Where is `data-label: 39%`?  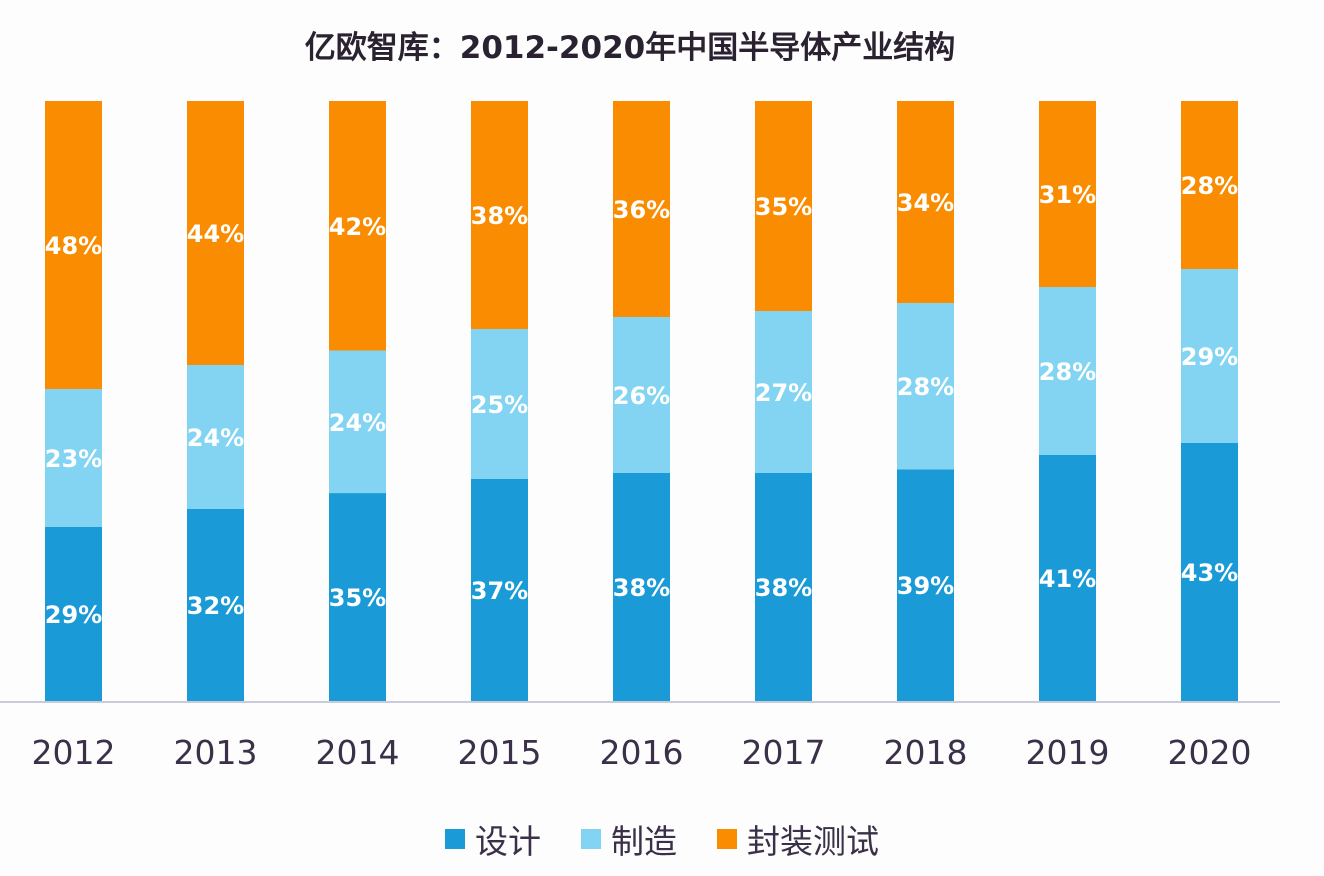 data-label: 39% is located at coordinates (925, 586).